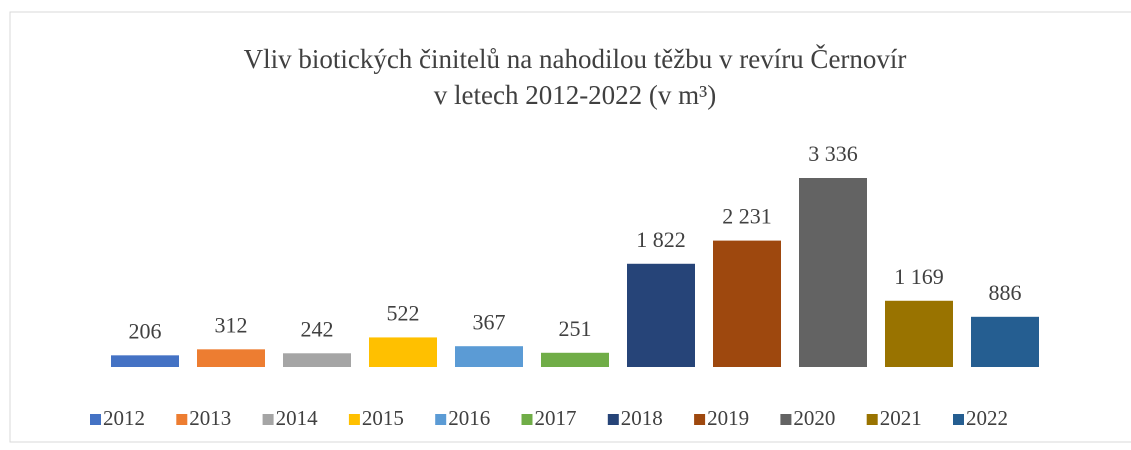 The image size is (1131, 450). Describe the element at coordinates (814, 418) in the screenshot. I see `legend-label: 2020` at that location.